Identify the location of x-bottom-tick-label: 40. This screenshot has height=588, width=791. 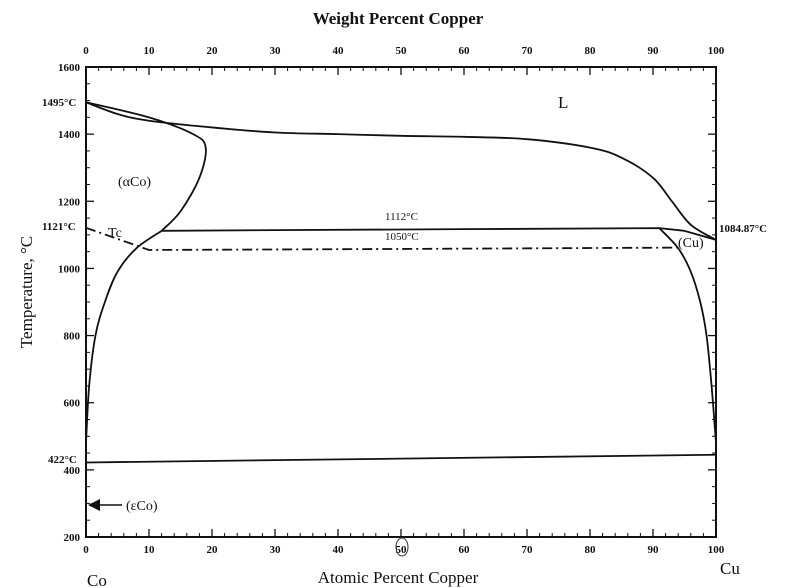
(339, 550).